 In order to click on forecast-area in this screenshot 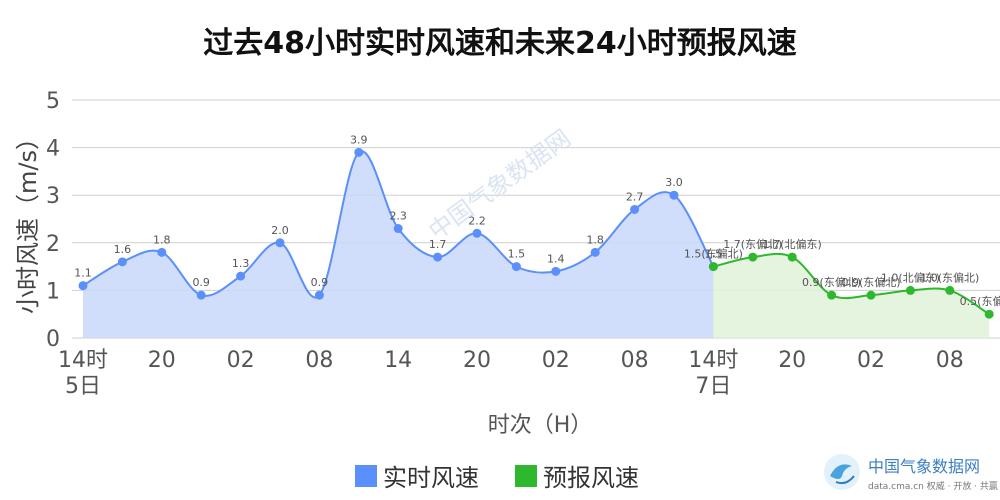, I will do `click(851, 295)`.